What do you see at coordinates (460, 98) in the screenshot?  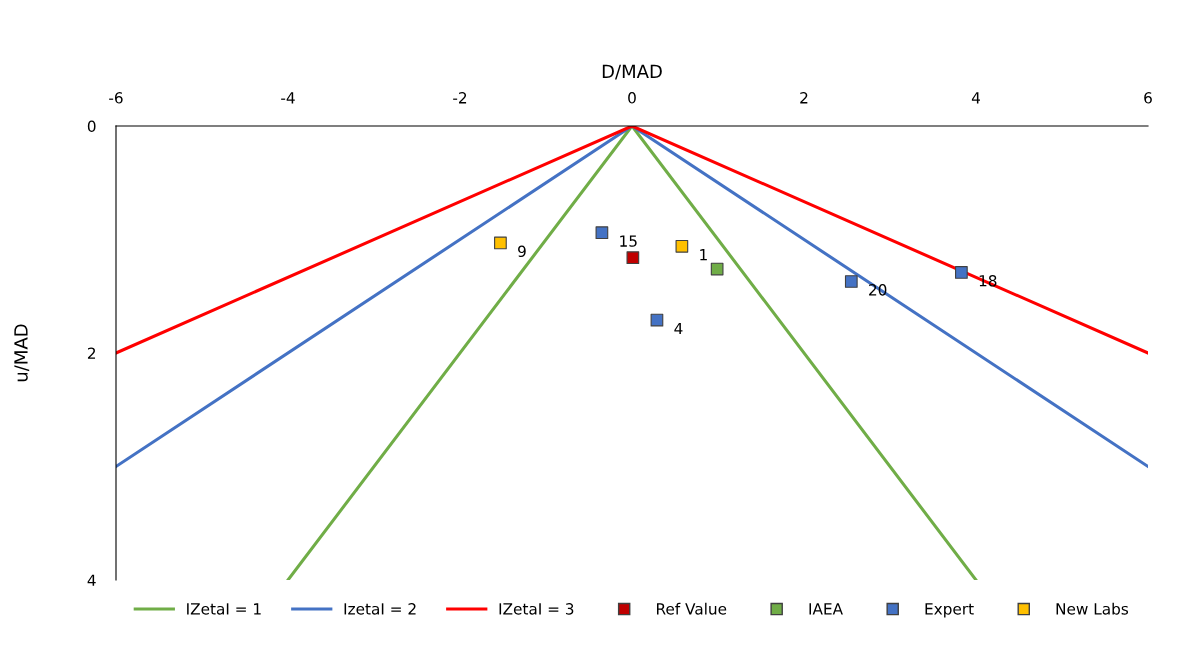 I see `x-tick-label: -2` at bounding box center [460, 98].